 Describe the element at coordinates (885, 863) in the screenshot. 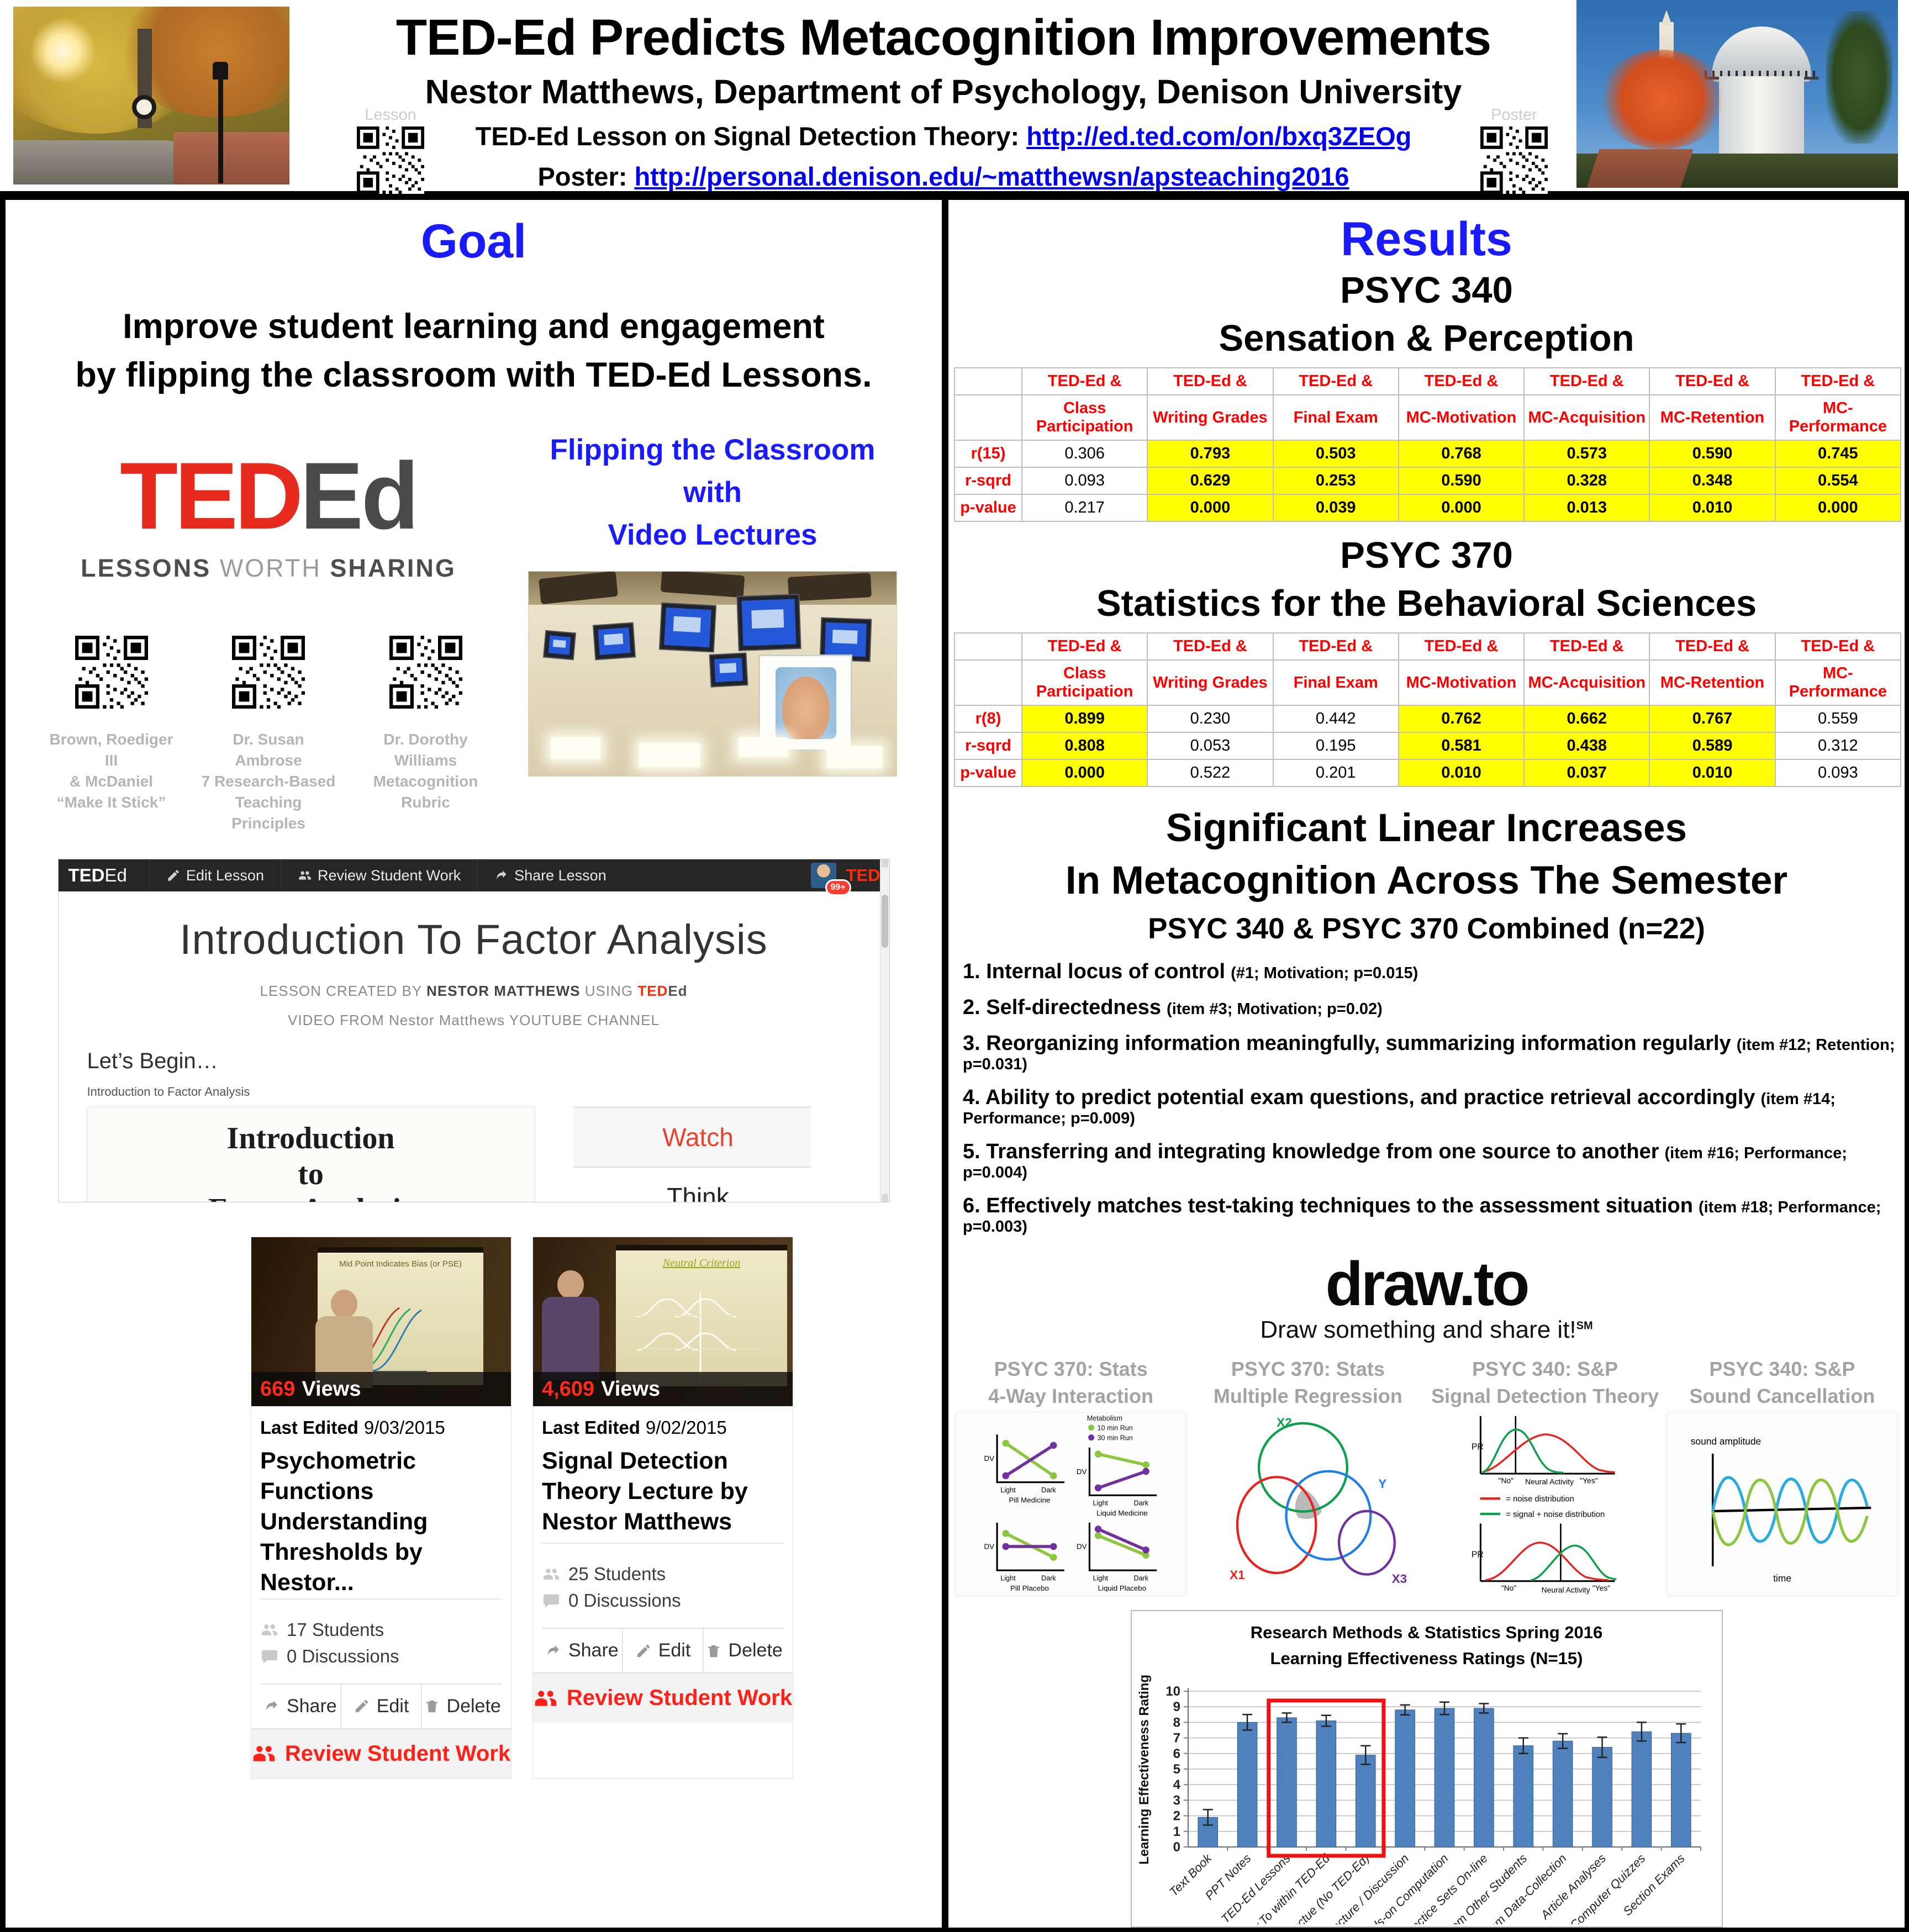

I see `scroll-up-arrow` at that location.